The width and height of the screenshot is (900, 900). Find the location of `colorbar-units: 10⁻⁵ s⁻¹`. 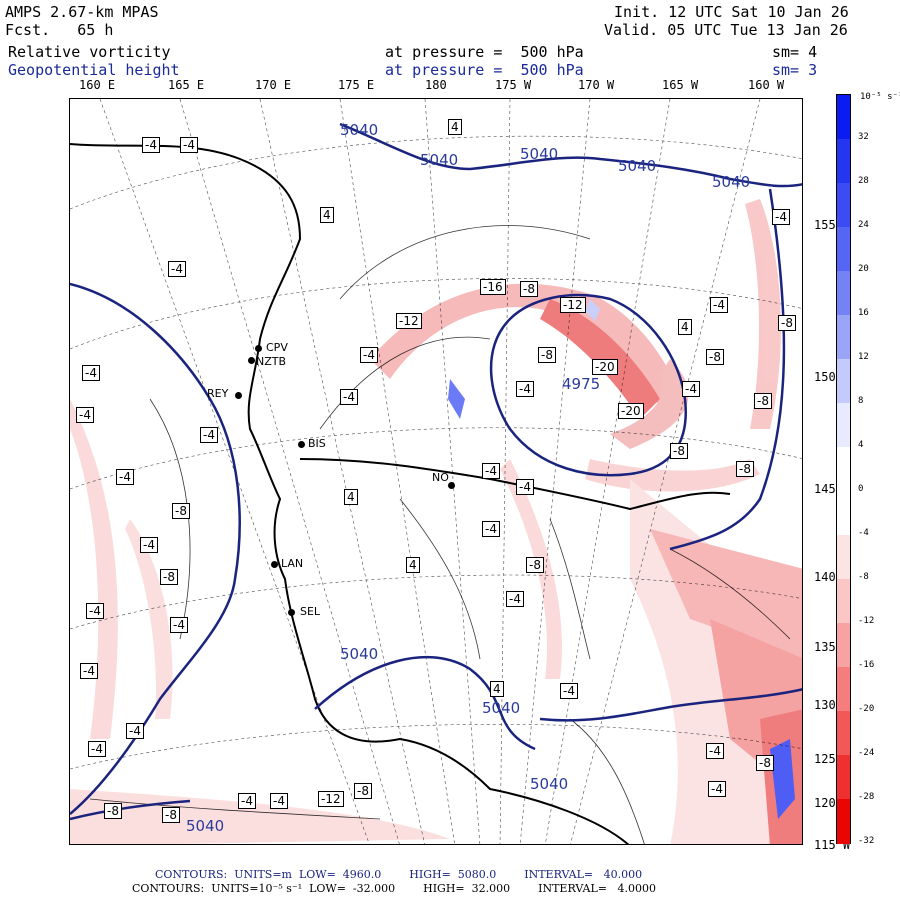

colorbar-units: 10⁻⁵ s⁻¹ is located at coordinates (880, 97).